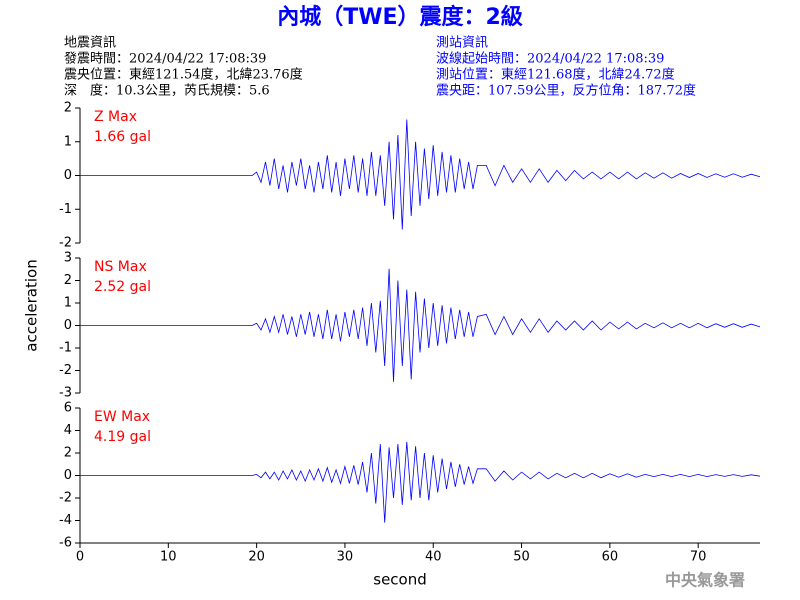 The height and width of the screenshot is (600, 800). Describe the element at coordinates (32, 305) in the screenshot. I see `y-axis-label: acceleration` at that location.